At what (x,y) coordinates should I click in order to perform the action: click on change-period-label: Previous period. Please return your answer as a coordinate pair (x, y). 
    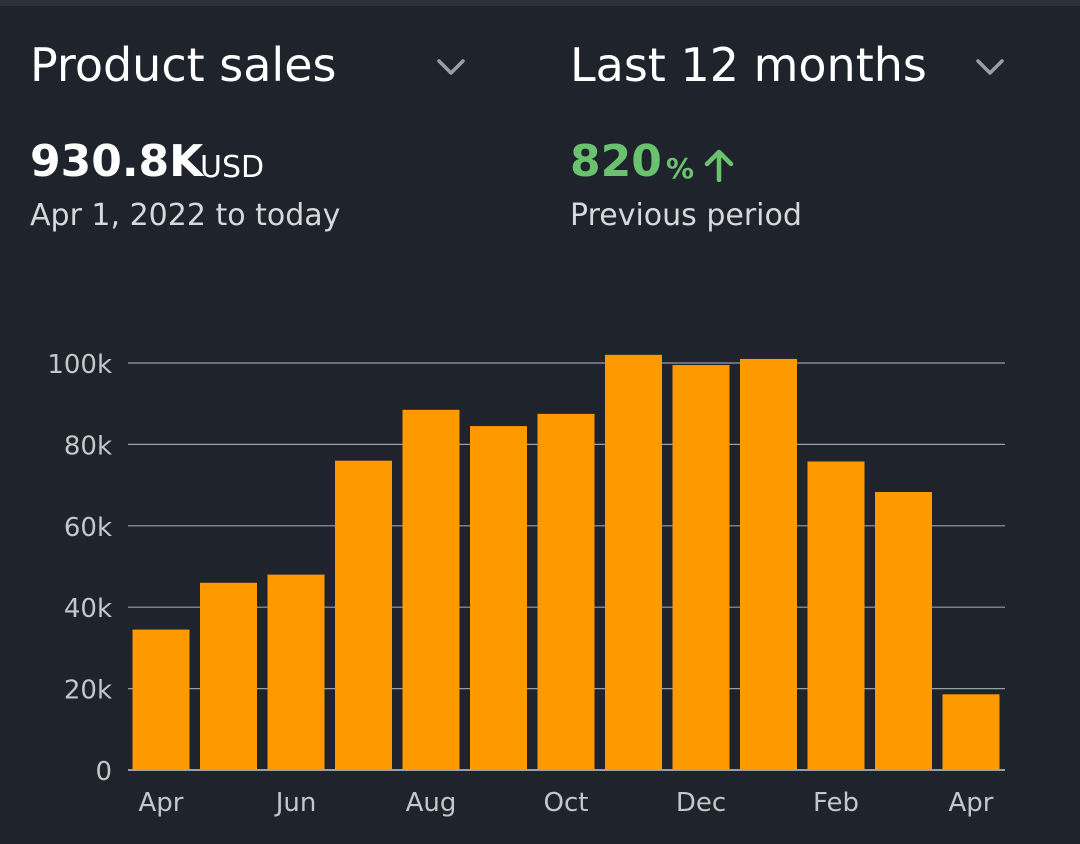
    Looking at the image, I should click on (686, 215).